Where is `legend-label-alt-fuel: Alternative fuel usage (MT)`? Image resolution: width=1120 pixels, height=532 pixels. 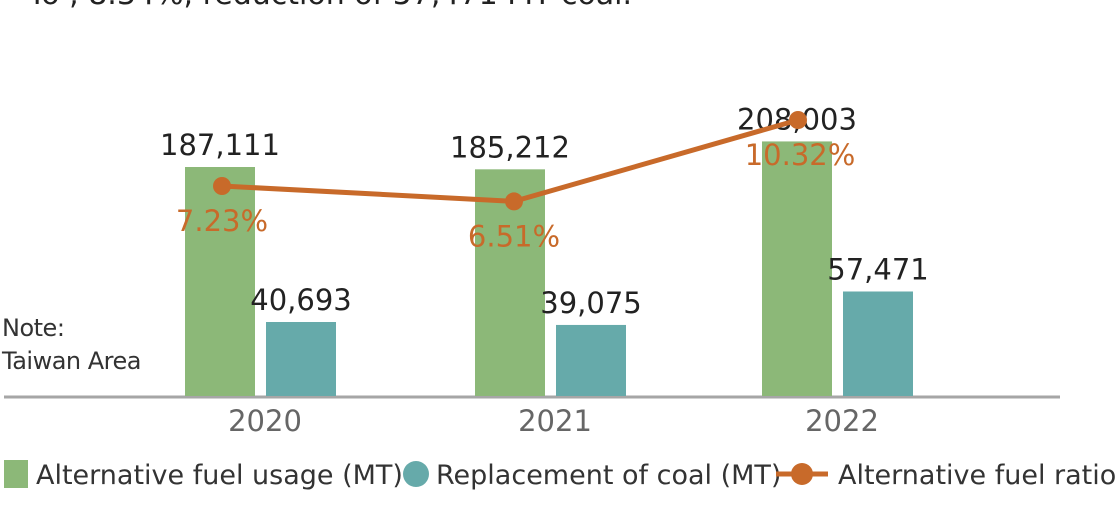
legend-label-alt-fuel: Alternative fuel usage (MT) is located at coordinates (219, 475).